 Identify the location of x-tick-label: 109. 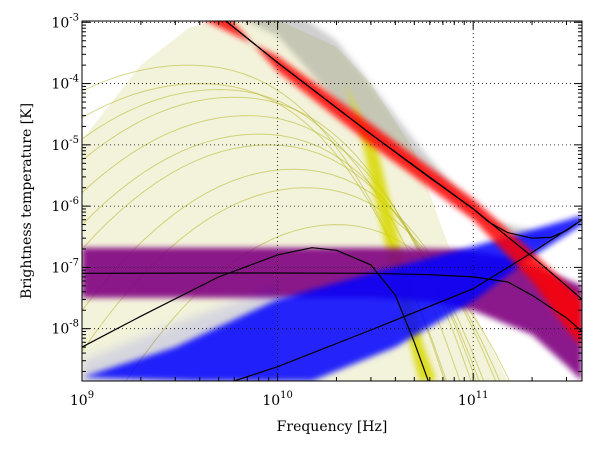
(82, 399).